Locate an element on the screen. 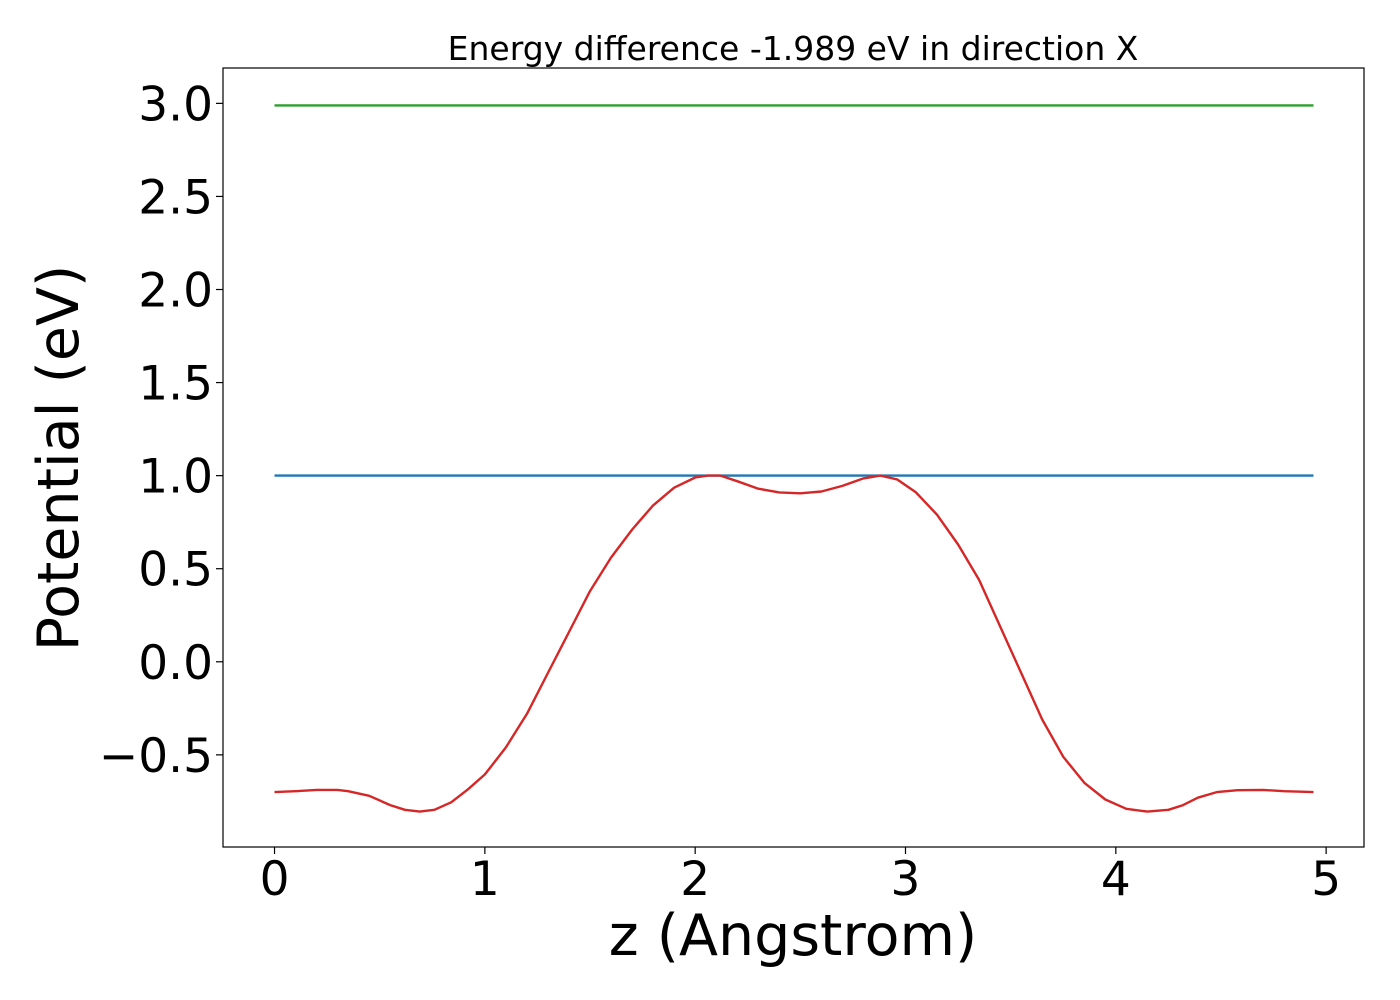 The image size is (1400, 1000). x-axis-label: z (Angstrom) is located at coordinates (793, 936).